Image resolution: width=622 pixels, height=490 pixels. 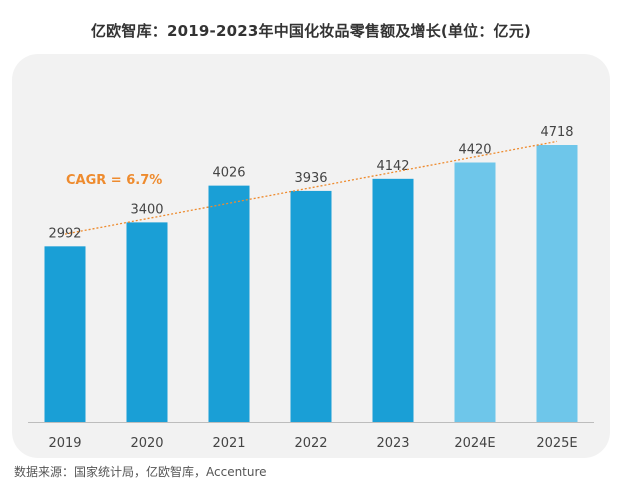 I want to click on bar-2021, so click(x=229, y=303).